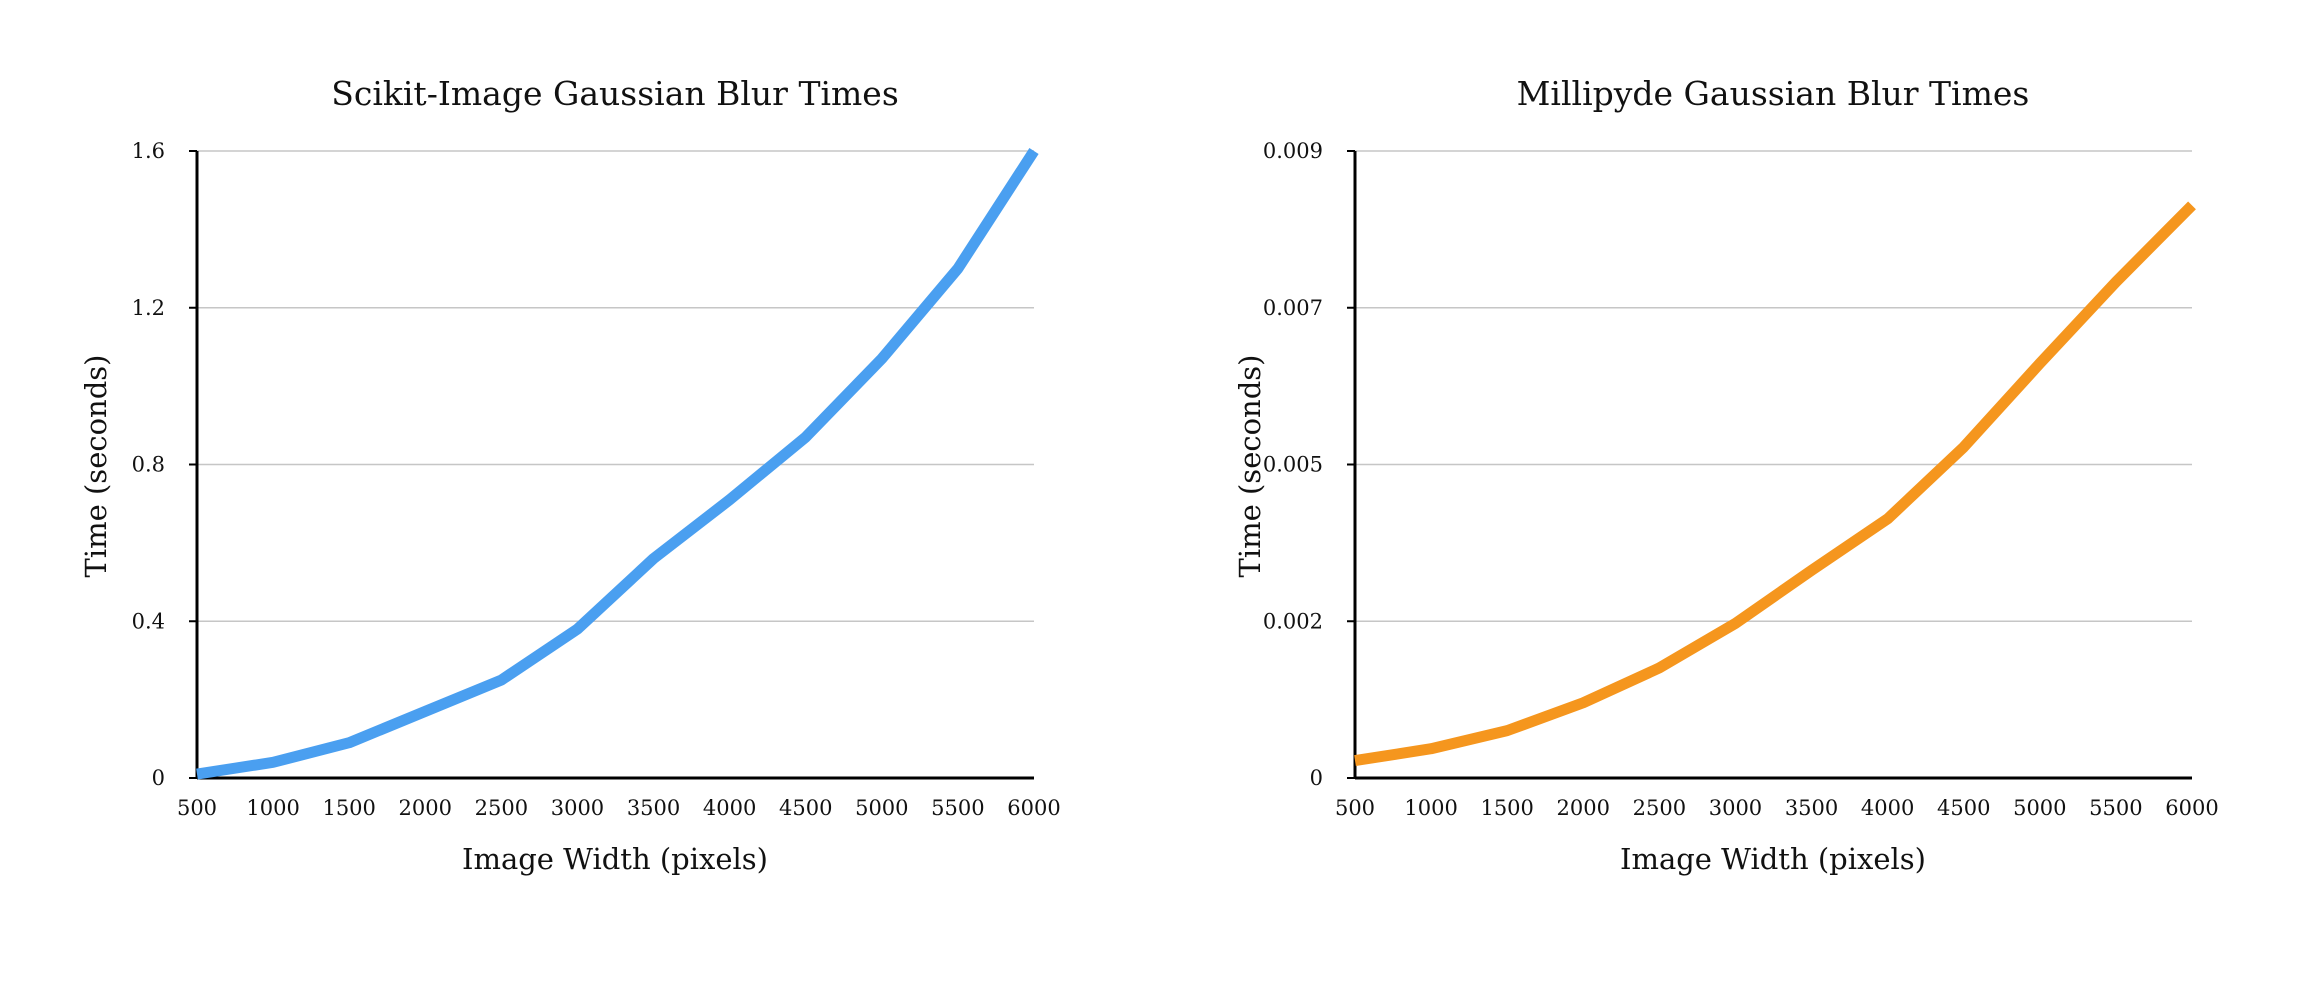 The height and width of the screenshot is (982, 2316). I want to click on y-tick-label: 0.005, so click(1293, 465).